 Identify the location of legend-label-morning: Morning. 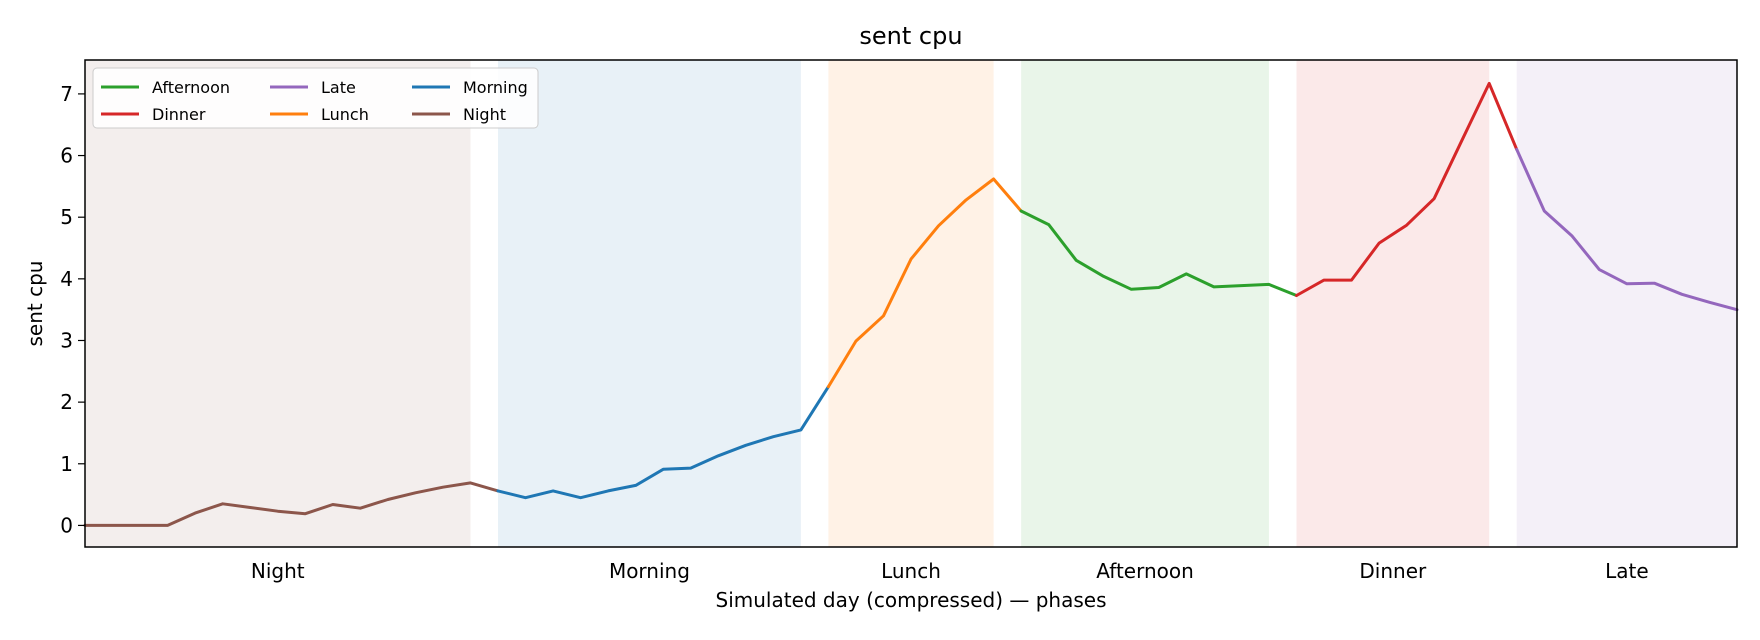
(495, 87).